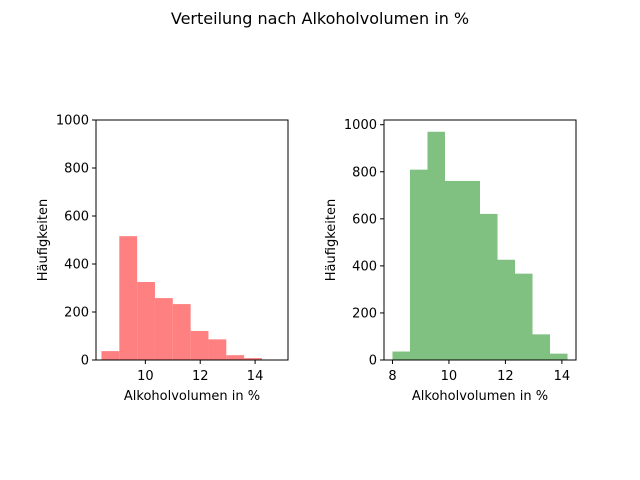  I want to click on figure-title: Verteilung nach Alkoholvolumen in %, so click(320, 18).